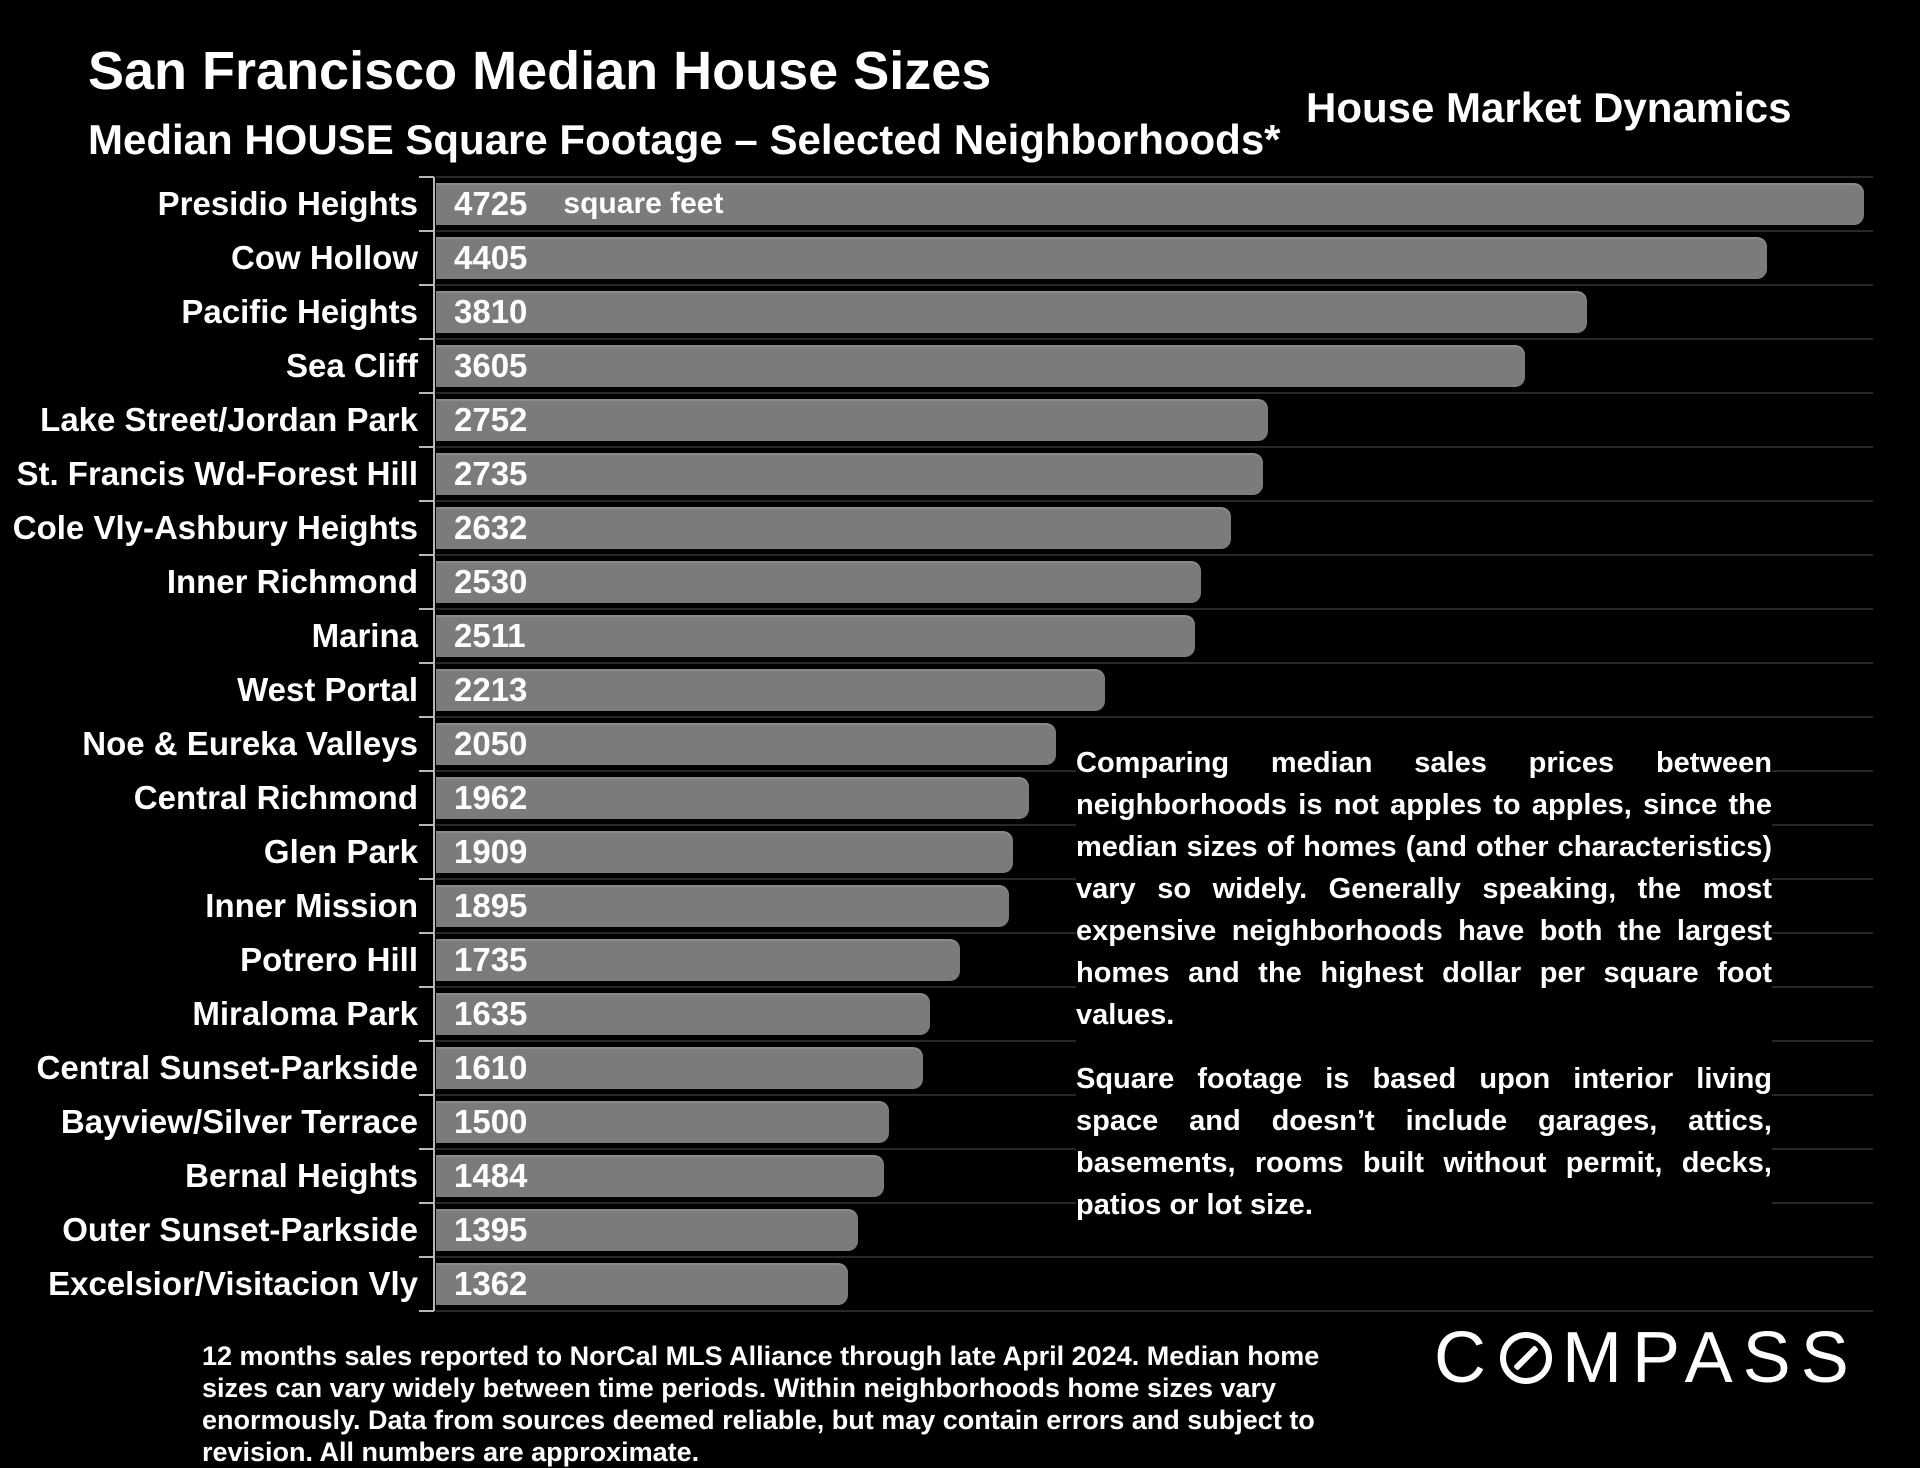 The image size is (1920, 1468). Describe the element at coordinates (240, 1229) in the screenshot. I see `category-label: Outer Sunset-Parkside` at that location.